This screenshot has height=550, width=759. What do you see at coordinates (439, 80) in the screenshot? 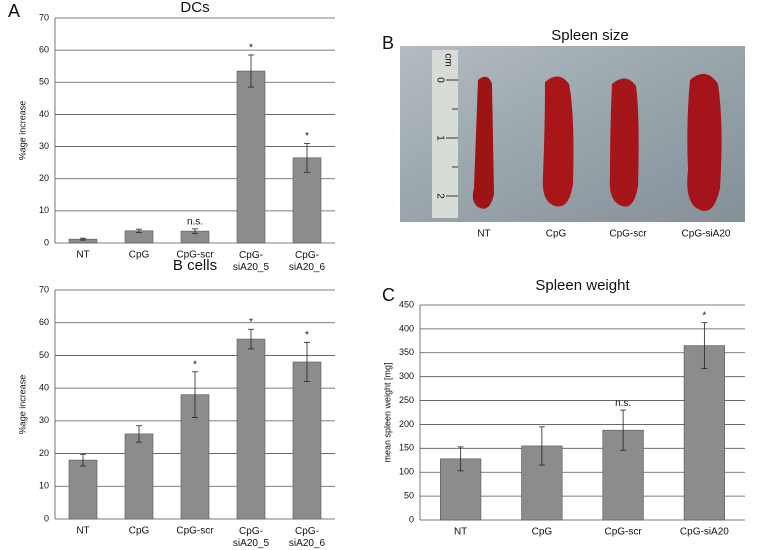
I see `ruler-mark: 0` at bounding box center [439, 80].